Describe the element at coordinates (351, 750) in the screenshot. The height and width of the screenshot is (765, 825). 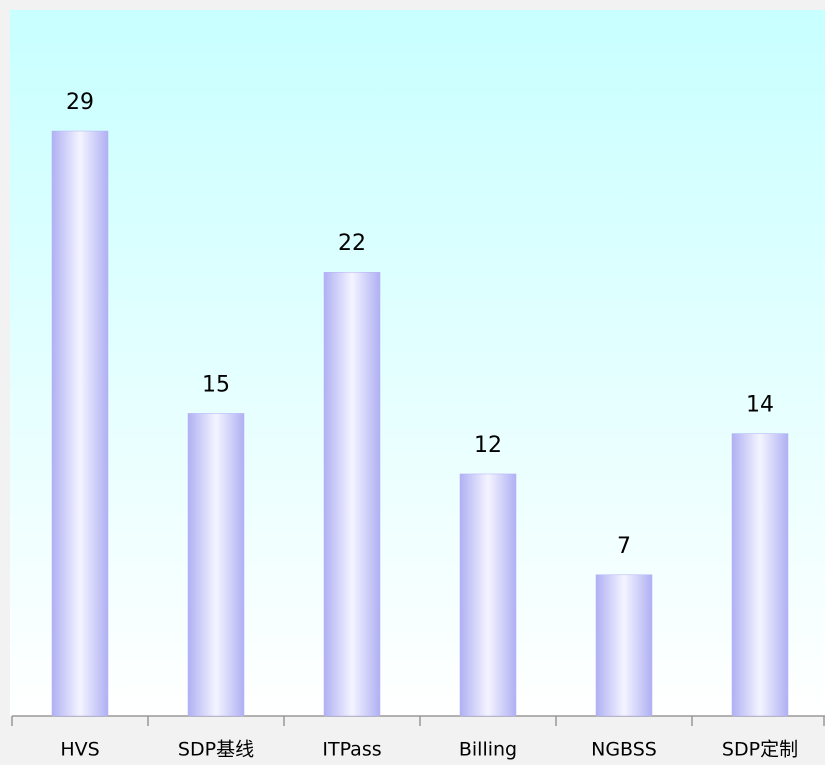
I see `x-tick-label: ITPass` at that location.